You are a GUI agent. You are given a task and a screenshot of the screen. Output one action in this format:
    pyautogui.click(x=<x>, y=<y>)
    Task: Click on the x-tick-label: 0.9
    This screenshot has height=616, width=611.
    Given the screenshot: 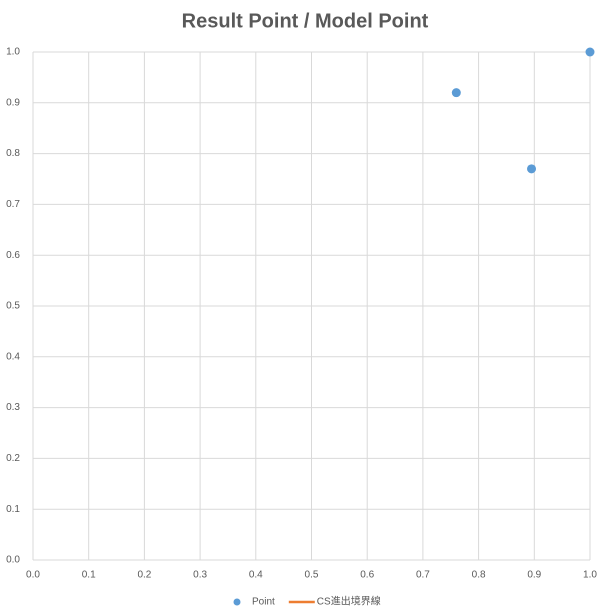 What is the action you would take?
    pyautogui.click(x=534, y=575)
    